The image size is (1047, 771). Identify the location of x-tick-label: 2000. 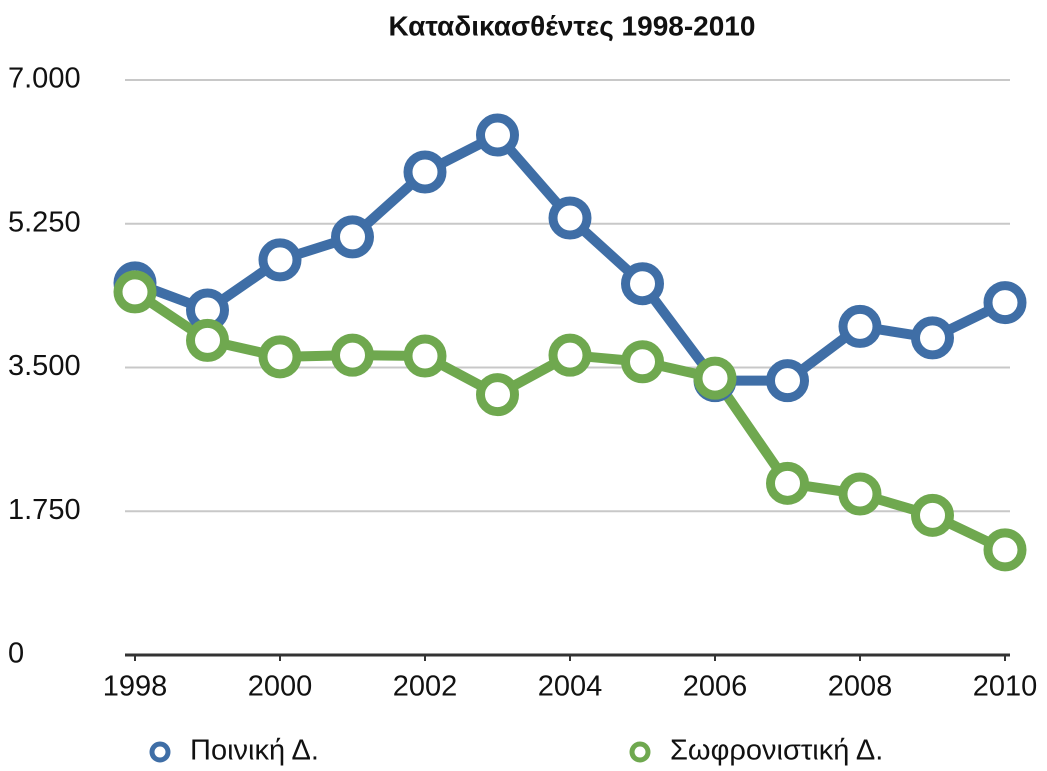
(280, 687).